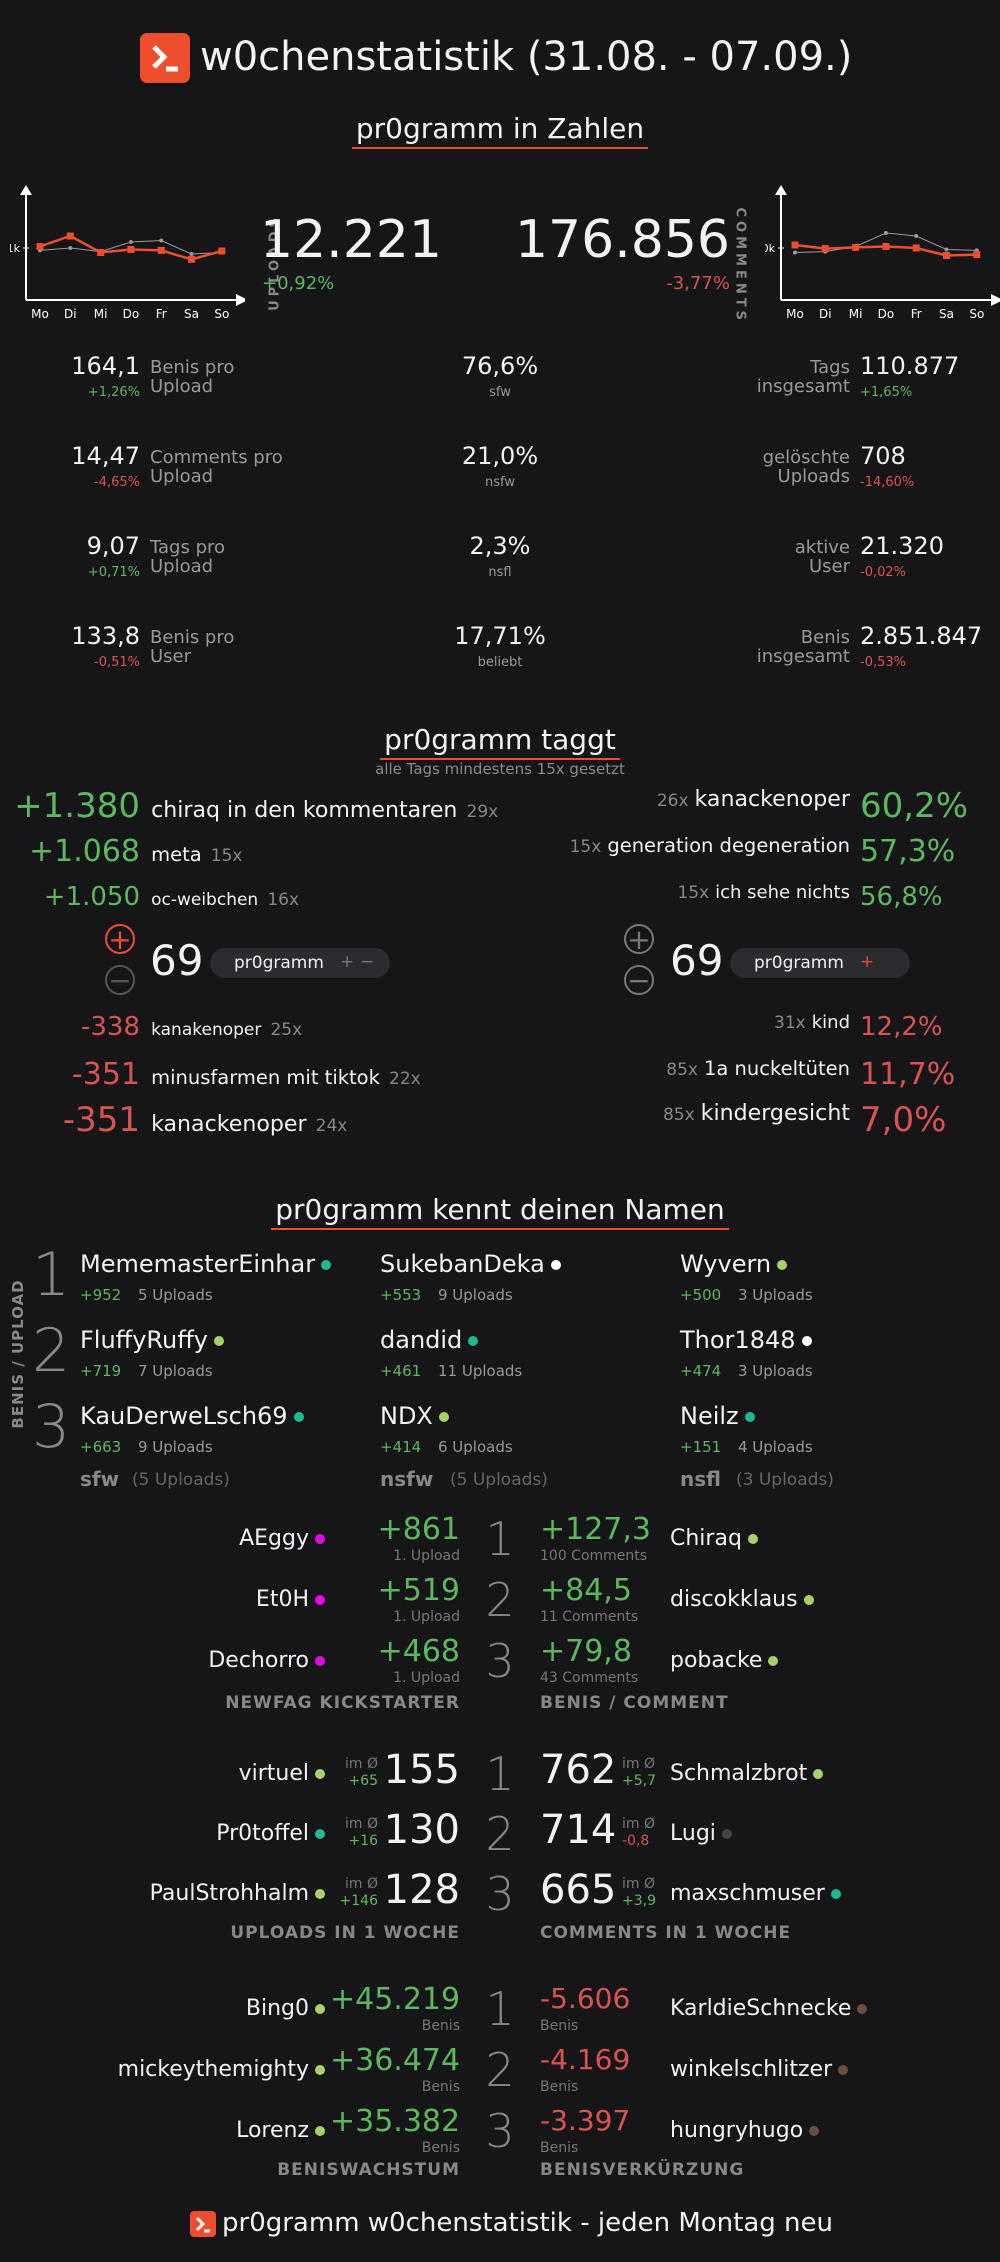 The width and height of the screenshot is (1000, 2262). I want to click on user-name: Neilz, so click(717, 1416).